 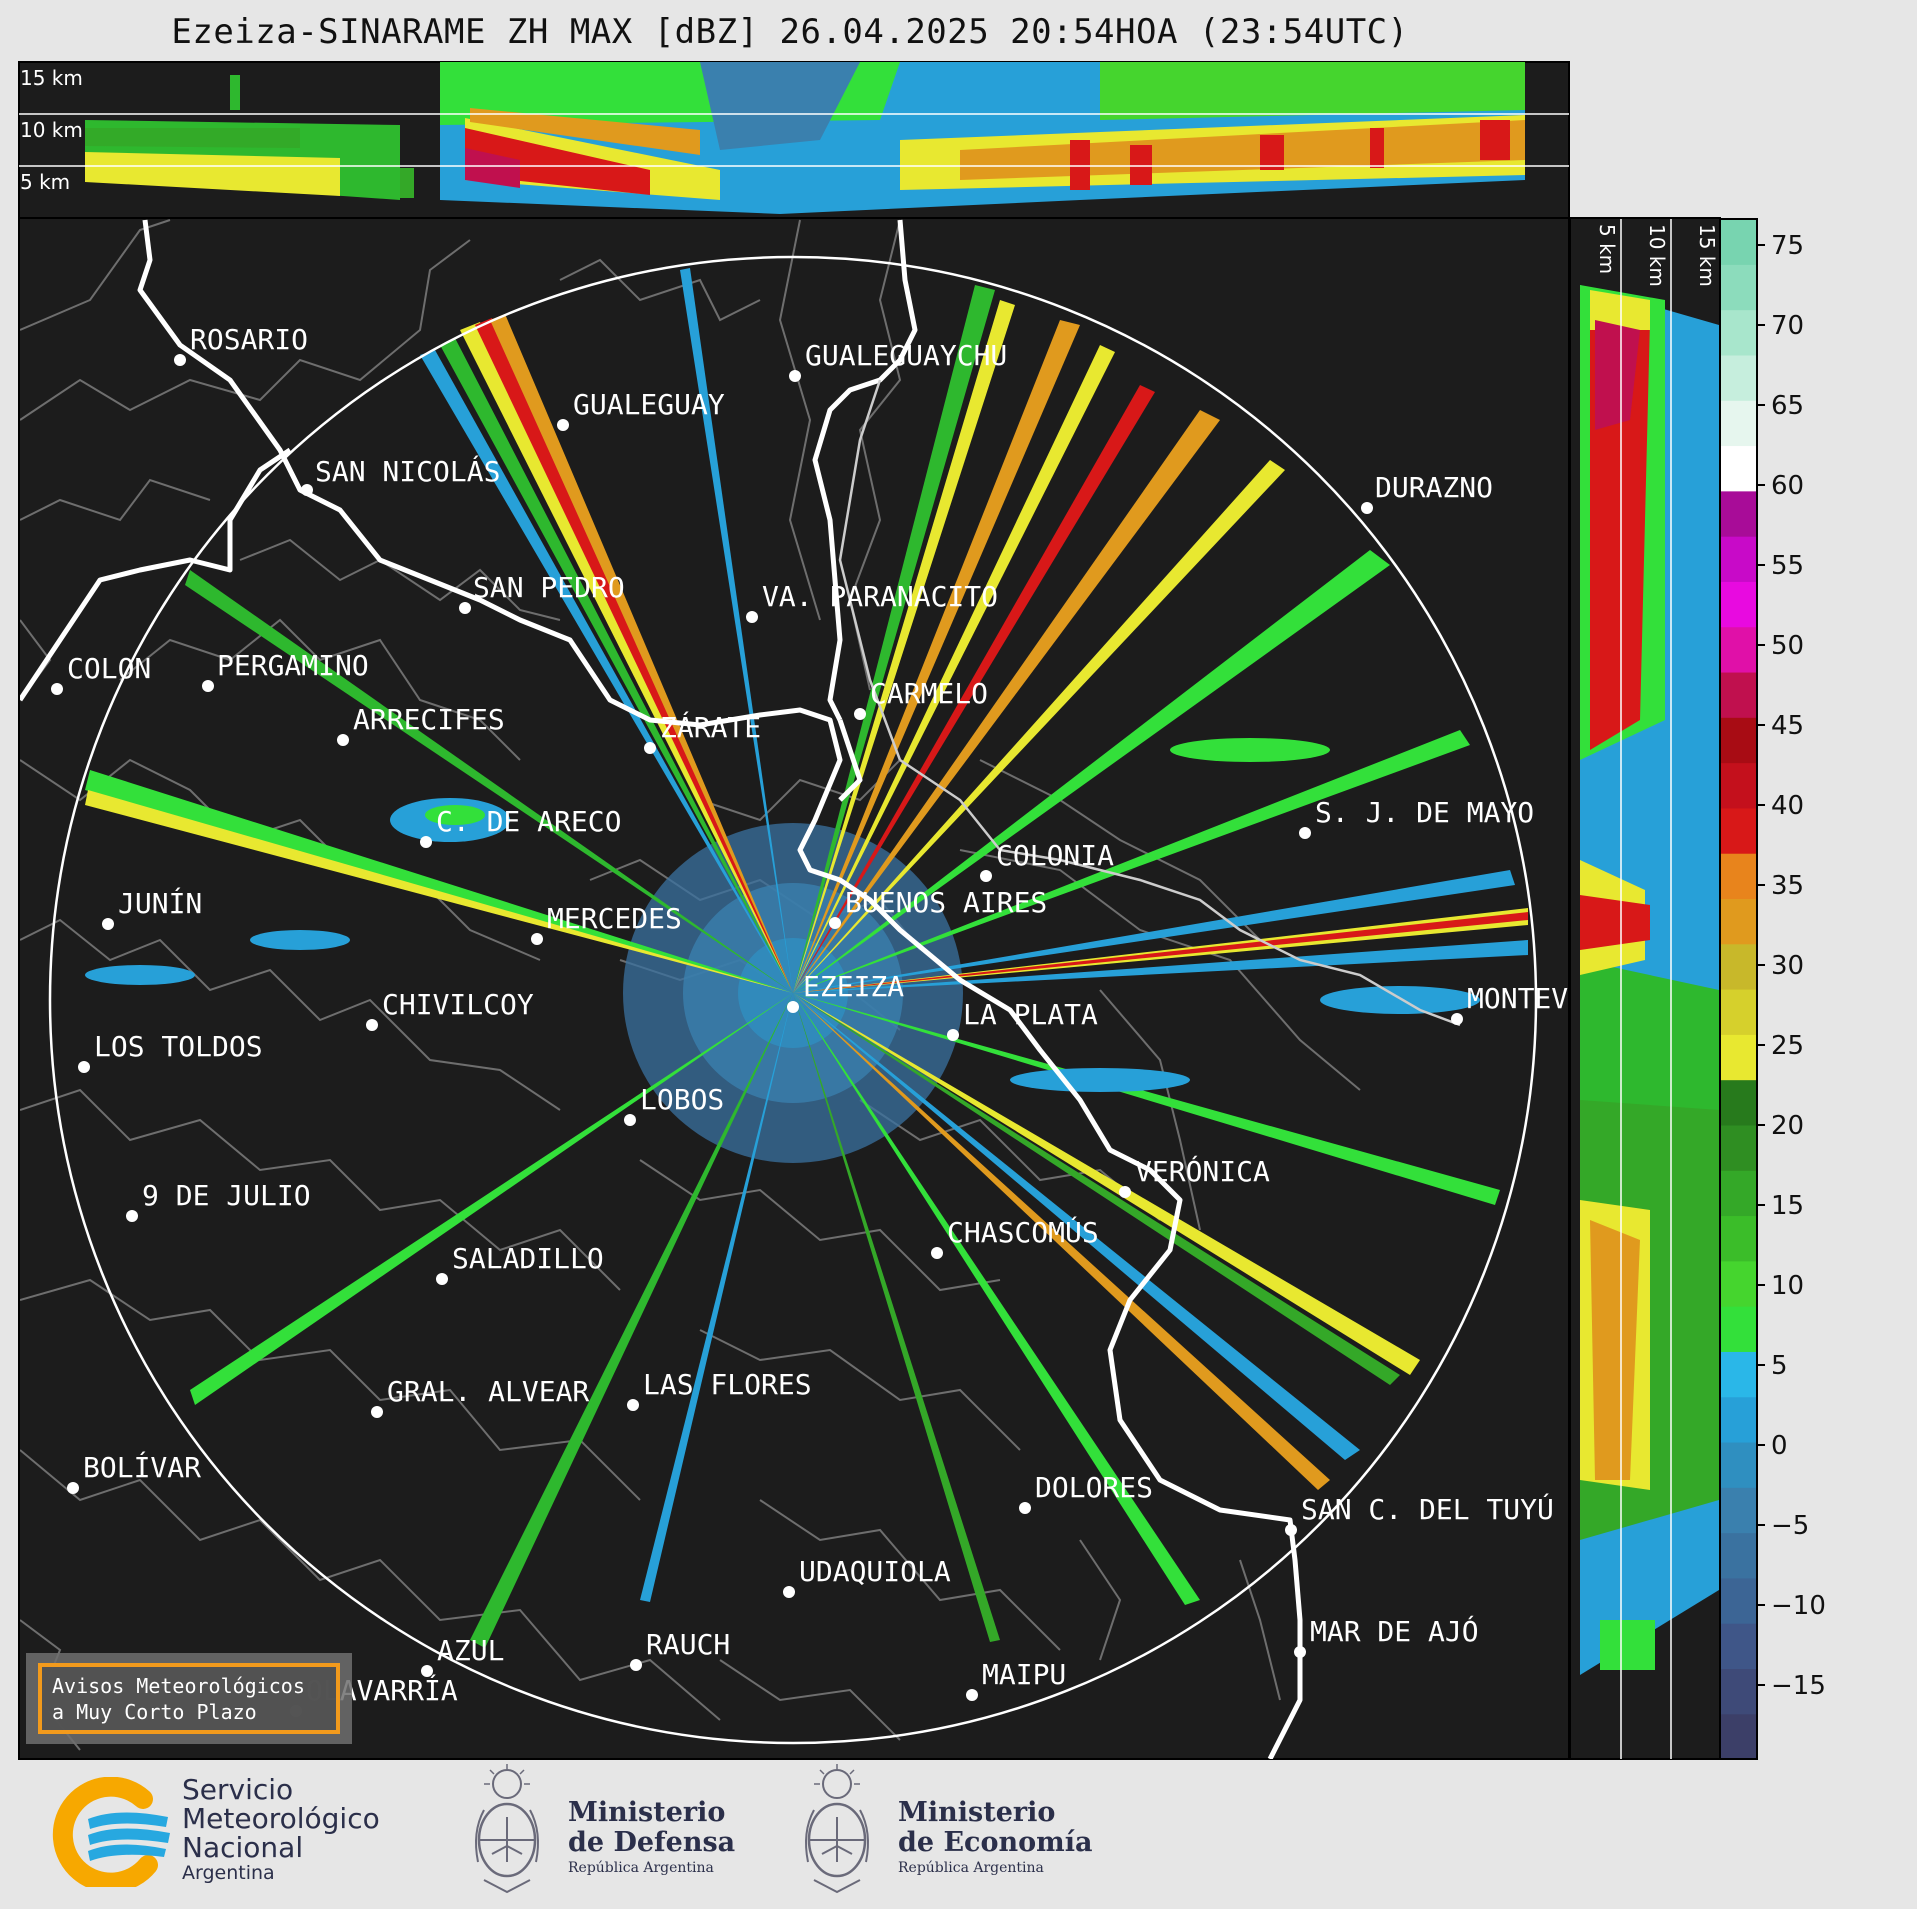 I want to click on colorbar-tick-label: −5, so click(x=1790, y=1526).